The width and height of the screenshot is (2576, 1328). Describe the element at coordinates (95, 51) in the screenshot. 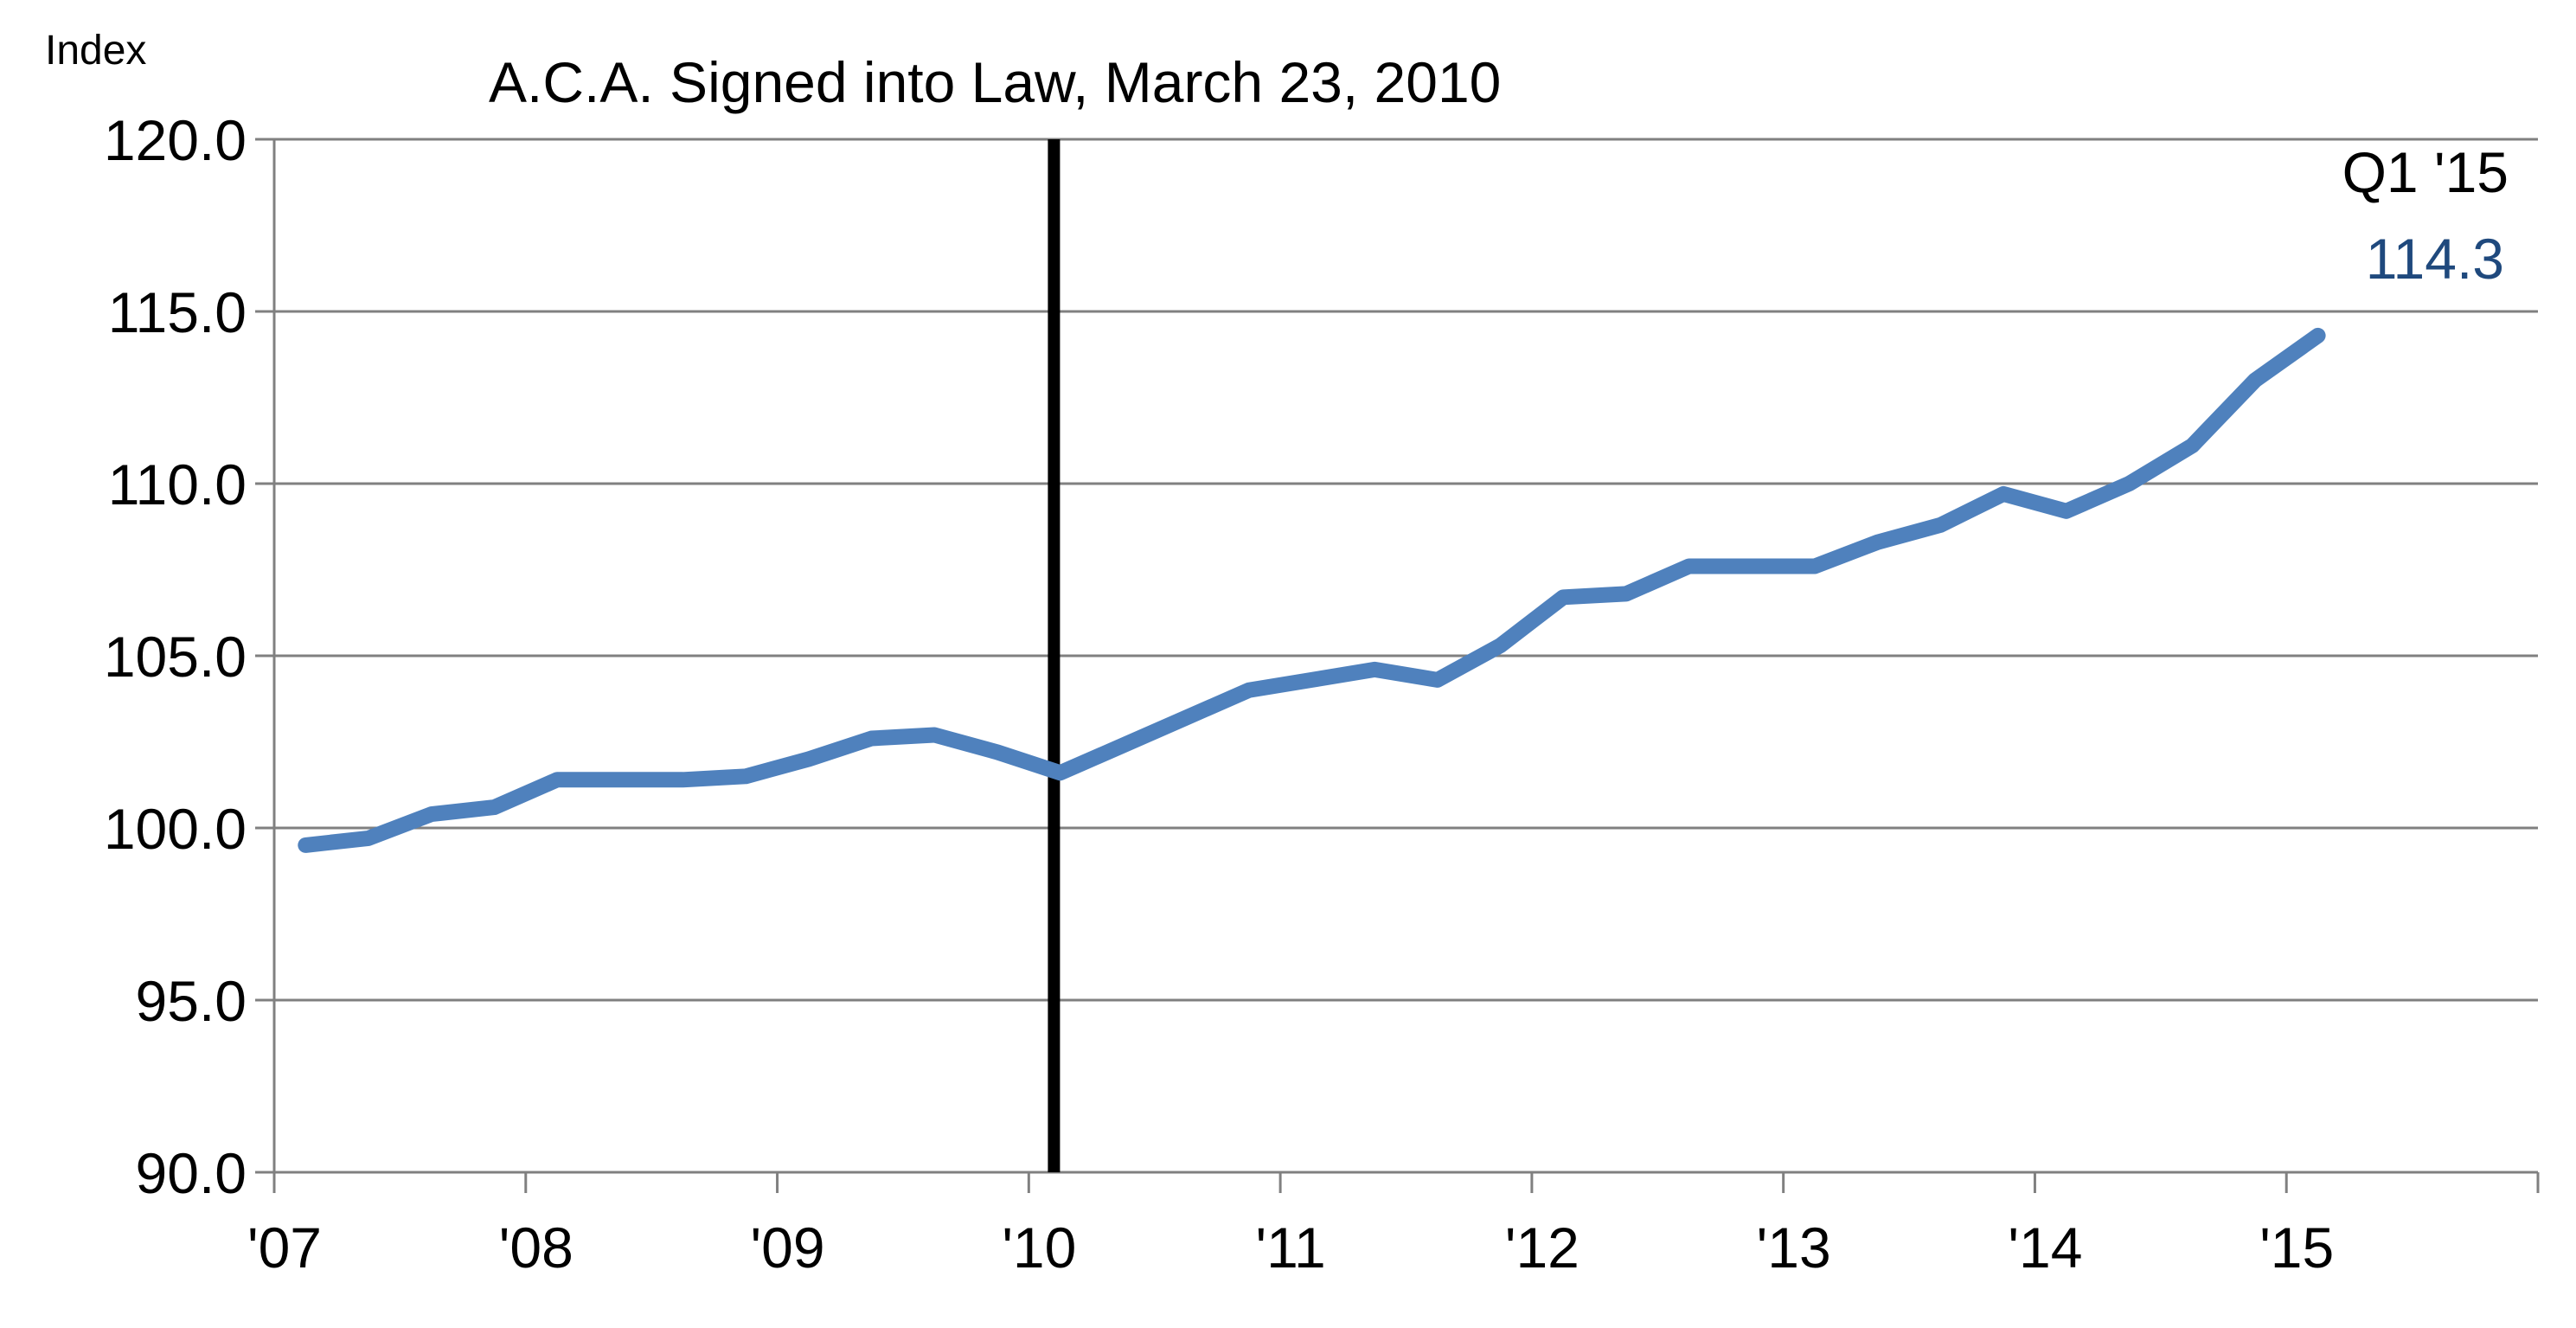

I see `y-axis-label: Index` at that location.